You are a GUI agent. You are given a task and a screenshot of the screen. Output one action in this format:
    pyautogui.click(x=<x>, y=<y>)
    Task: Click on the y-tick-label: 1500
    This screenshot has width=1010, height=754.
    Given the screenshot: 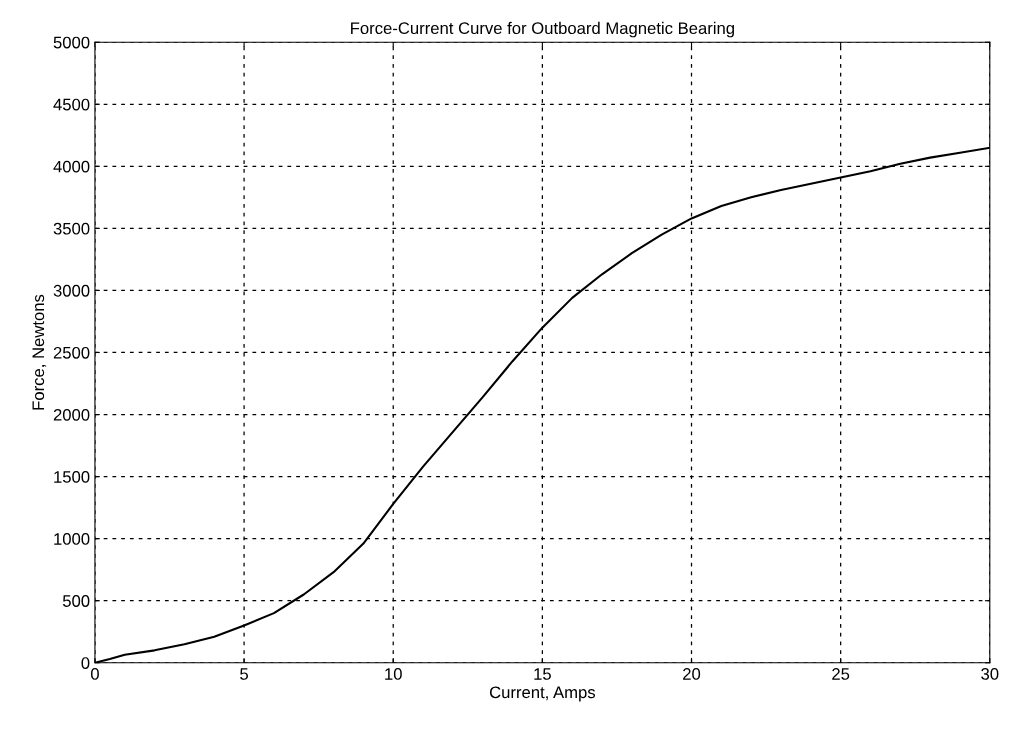 What is the action you would take?
    pyautogui.click(x=72, y=477)
    